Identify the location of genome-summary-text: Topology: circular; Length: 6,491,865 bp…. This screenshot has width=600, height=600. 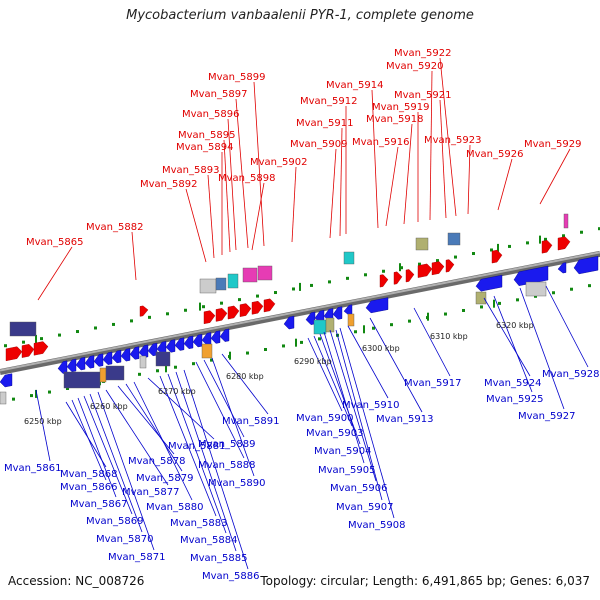
(425, 581).